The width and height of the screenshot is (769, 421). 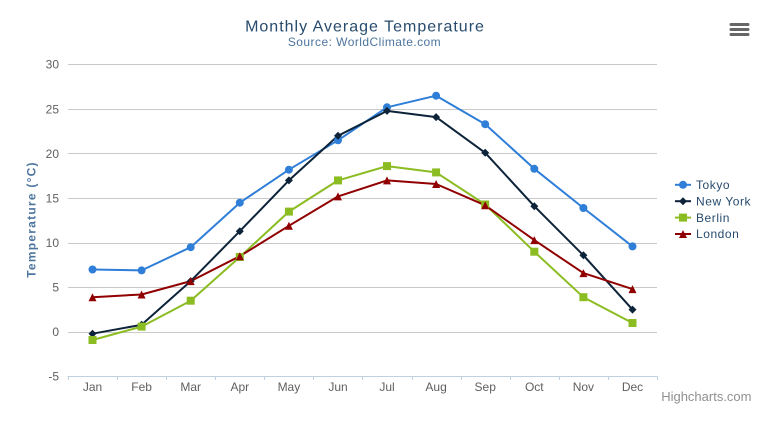 I want to click on svg-text: Nov, so click(x=583, y=387).